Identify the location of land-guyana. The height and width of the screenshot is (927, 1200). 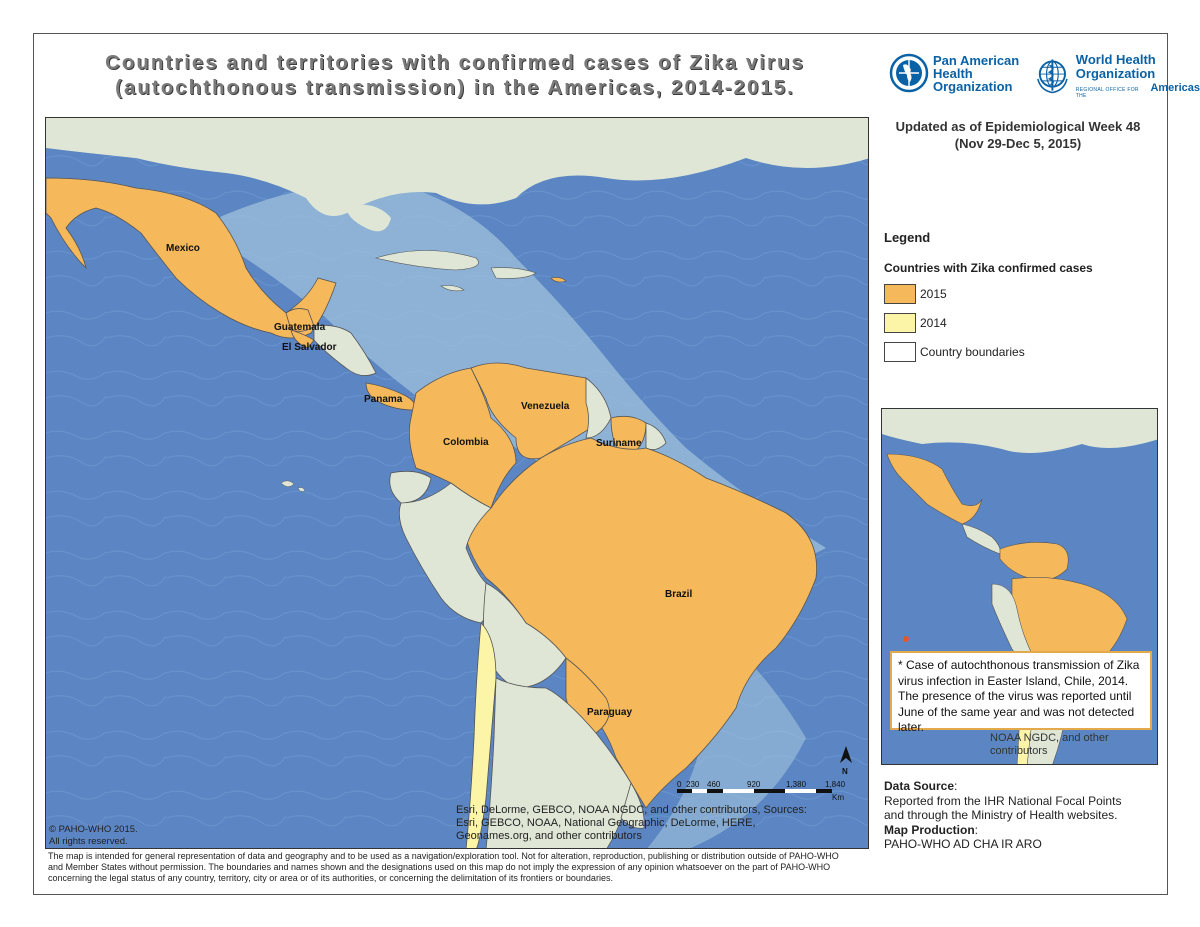
(598, 408).